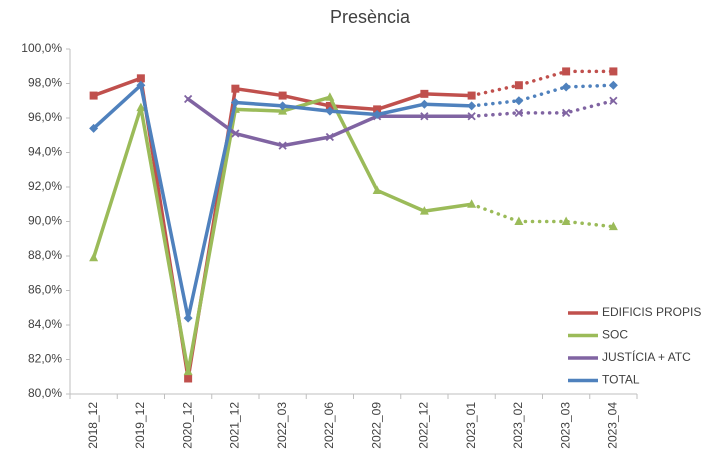 The width and height of the screenshot is (706, 458). Describe the element at coordinates (424, 425) in the screenshot. I see `x-tick-label: 2022_12` at that location.